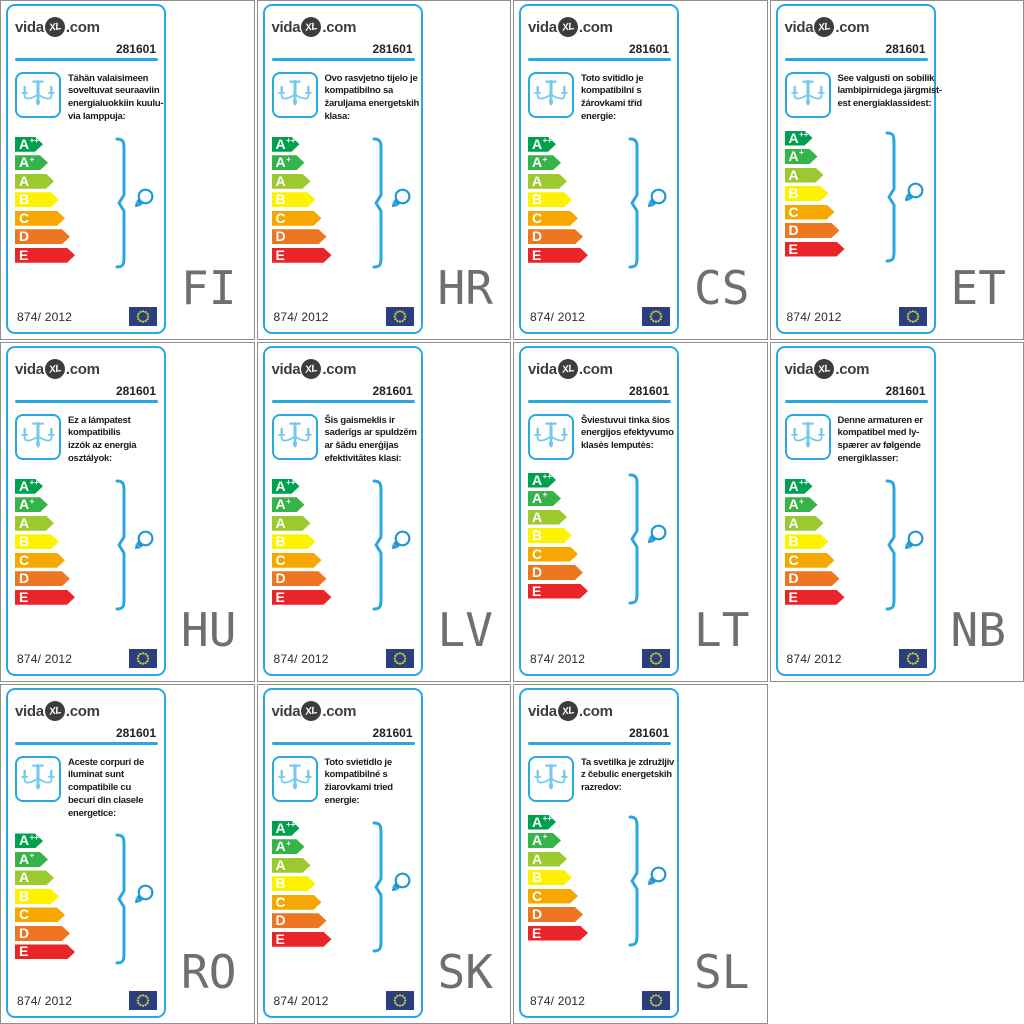  I want to click on description-line: žiarovkami tried, so click(359, 788).